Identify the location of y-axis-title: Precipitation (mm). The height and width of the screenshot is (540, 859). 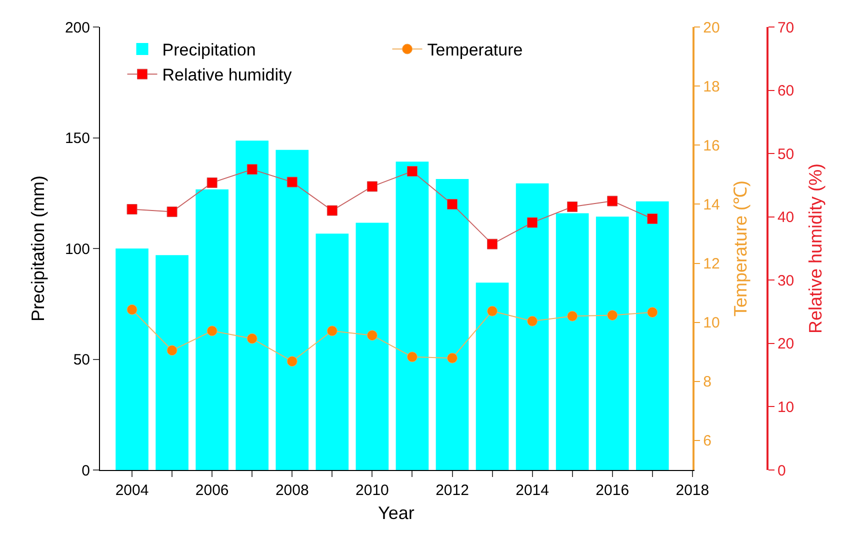
(38, 248).